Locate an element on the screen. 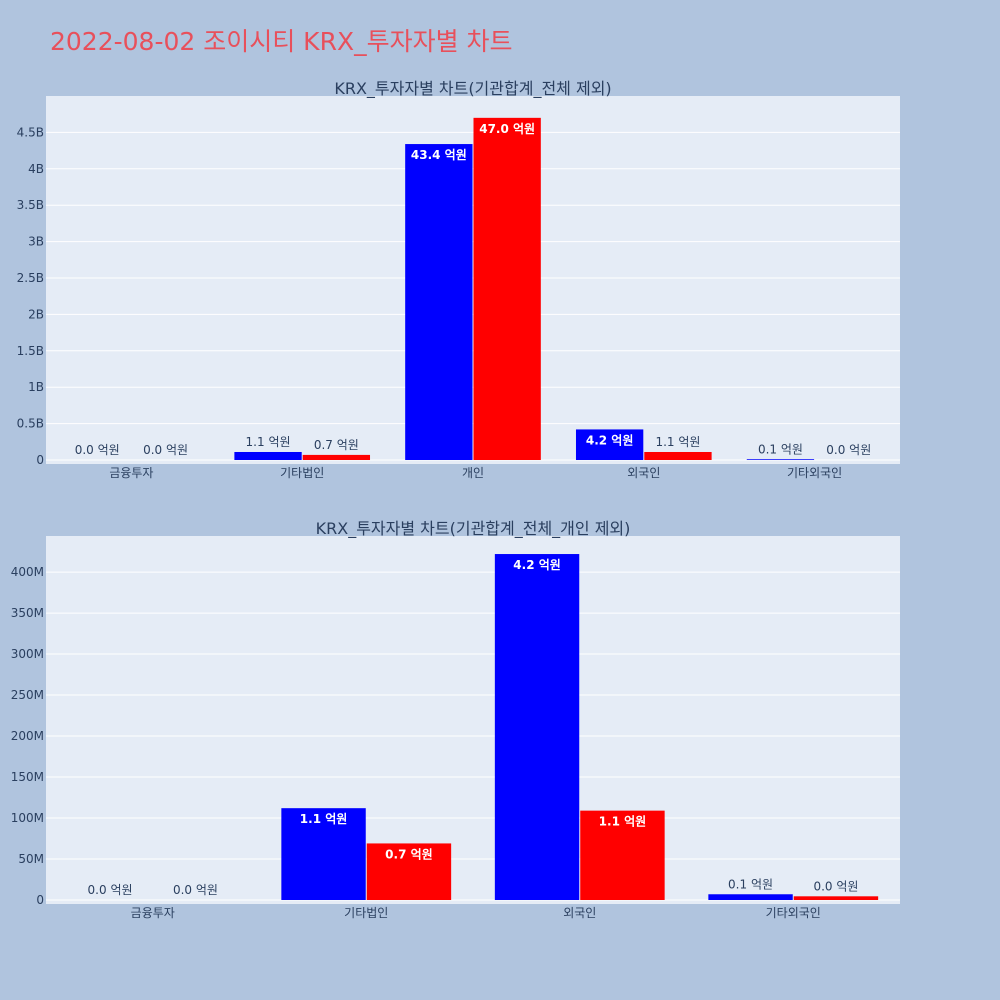  y-tick-label: 100M is located at coordinates (27, 818).